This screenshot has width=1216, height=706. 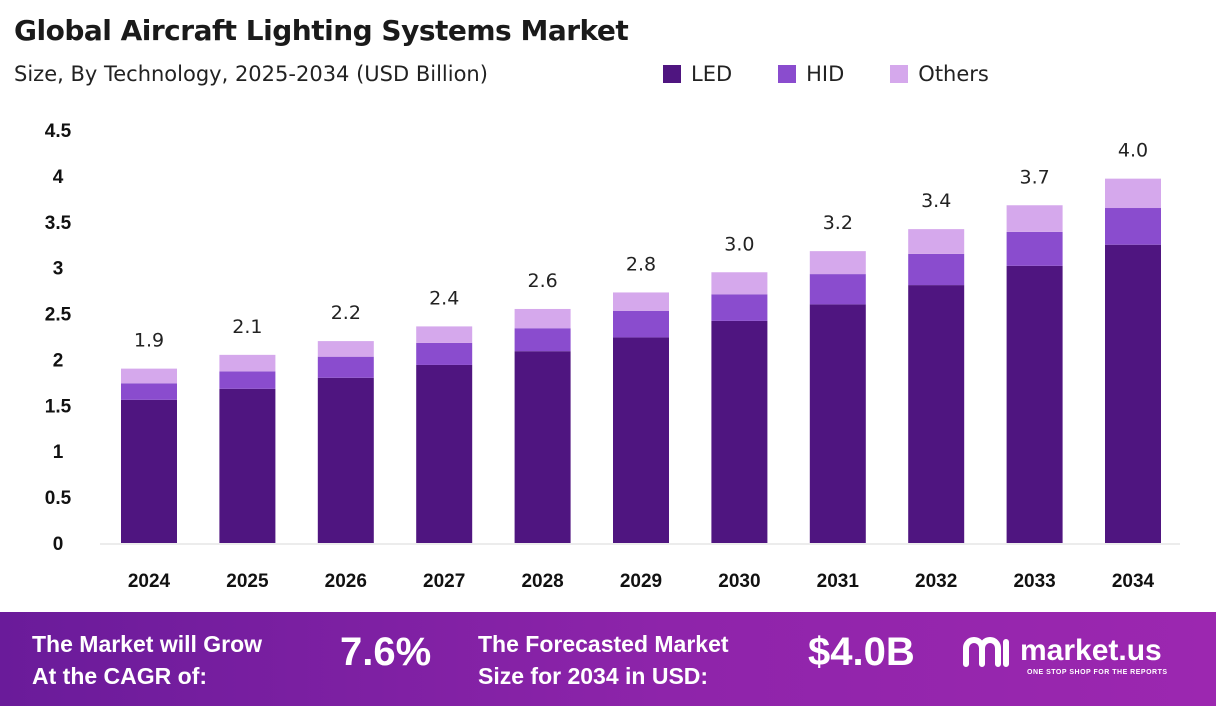 I want to click on data-label-total: 2.8, so click(x=641, y=264).